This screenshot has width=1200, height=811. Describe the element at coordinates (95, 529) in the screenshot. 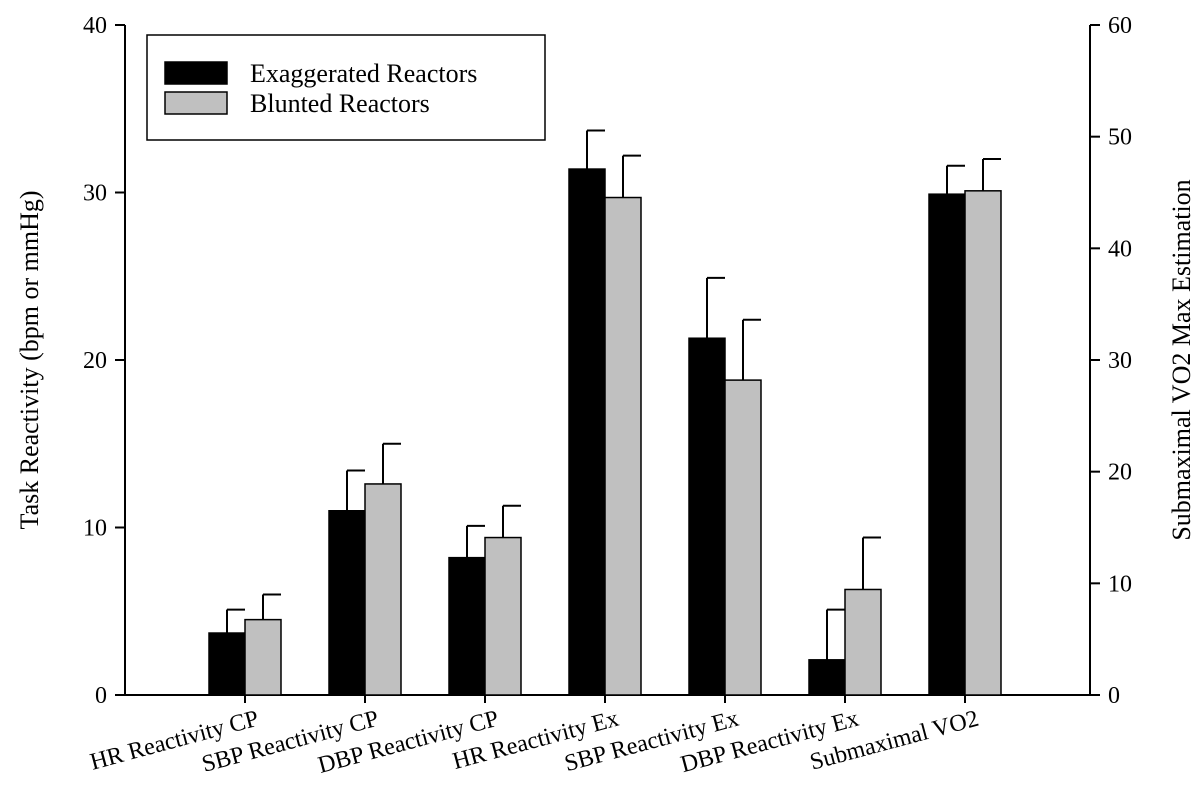

I see `y-tick-label: 10` at that location.